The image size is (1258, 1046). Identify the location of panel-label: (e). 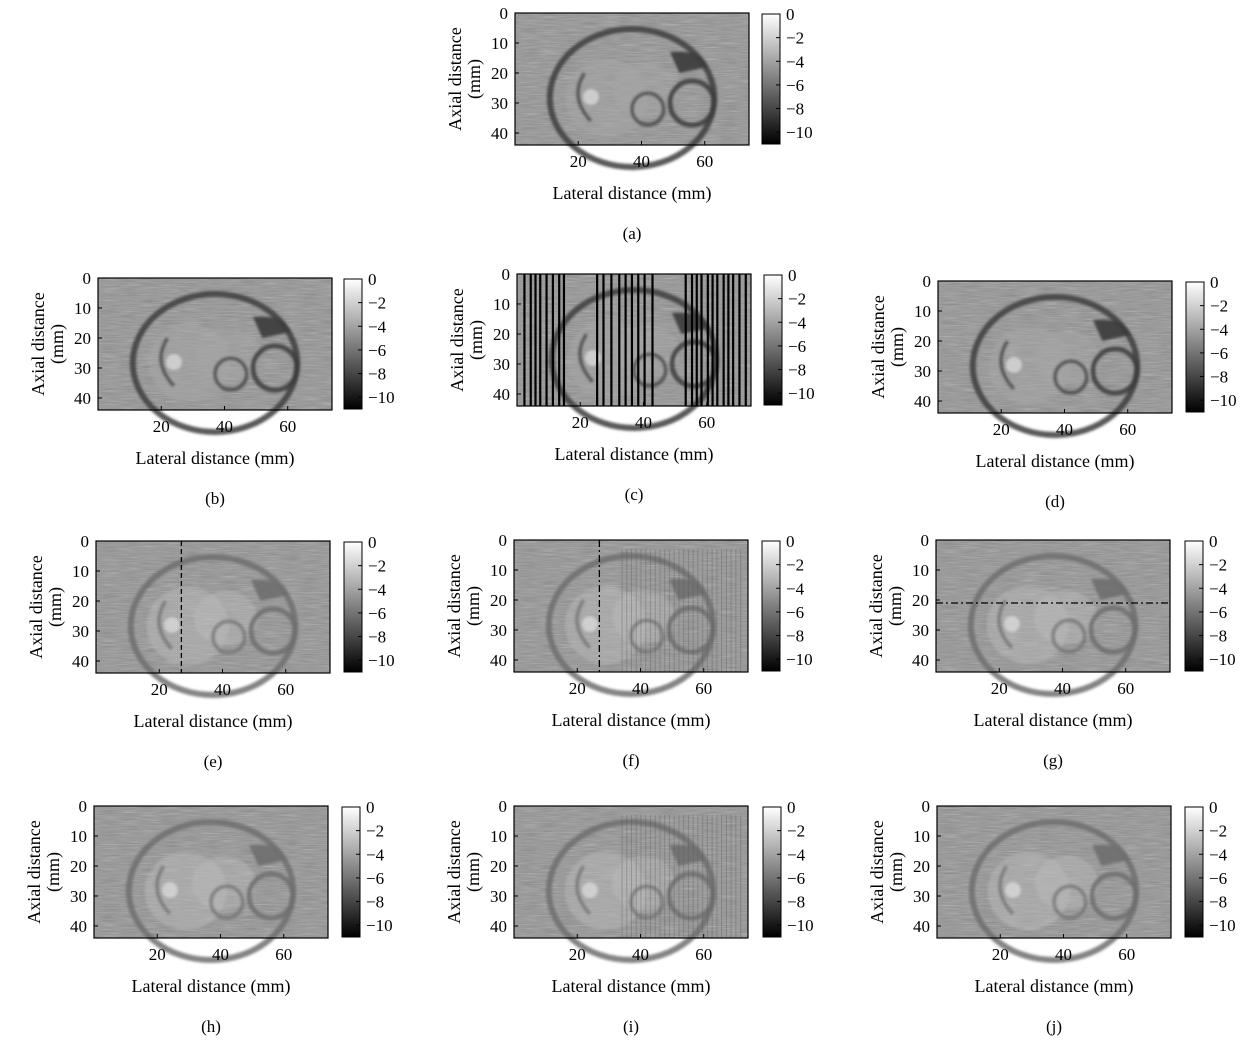
(213, 761).